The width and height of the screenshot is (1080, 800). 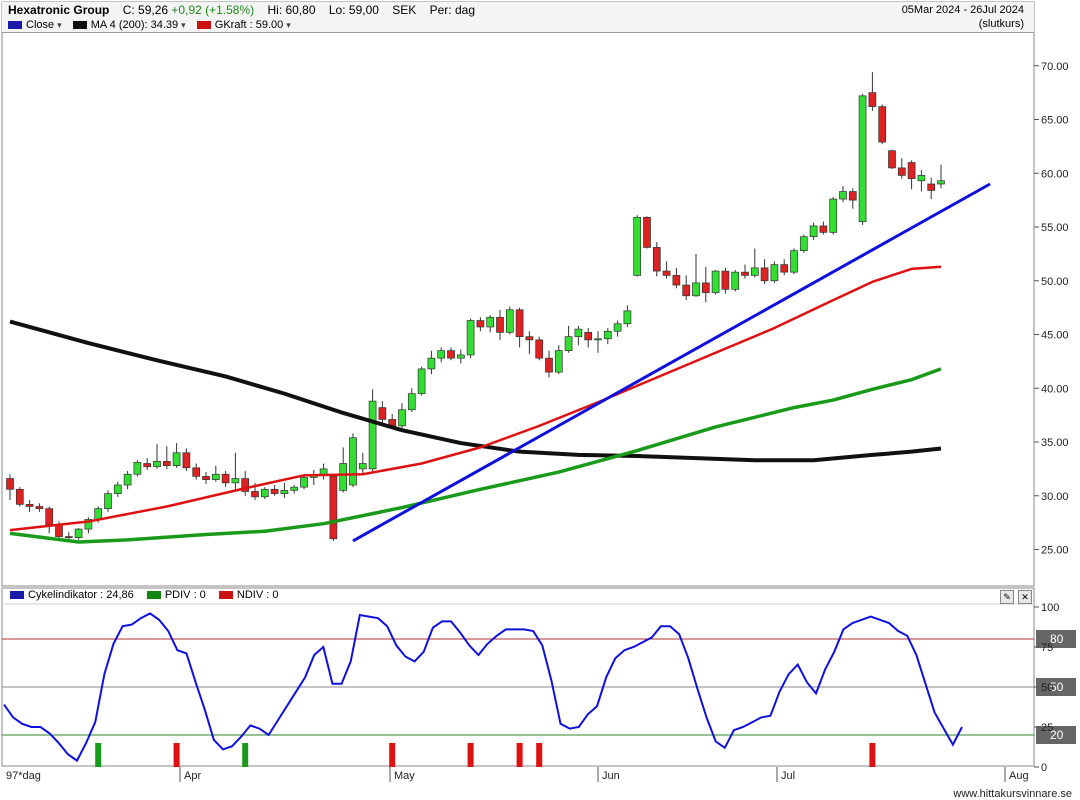 I want to click on x-tick-label: Apr, so click(x=192, y=776).